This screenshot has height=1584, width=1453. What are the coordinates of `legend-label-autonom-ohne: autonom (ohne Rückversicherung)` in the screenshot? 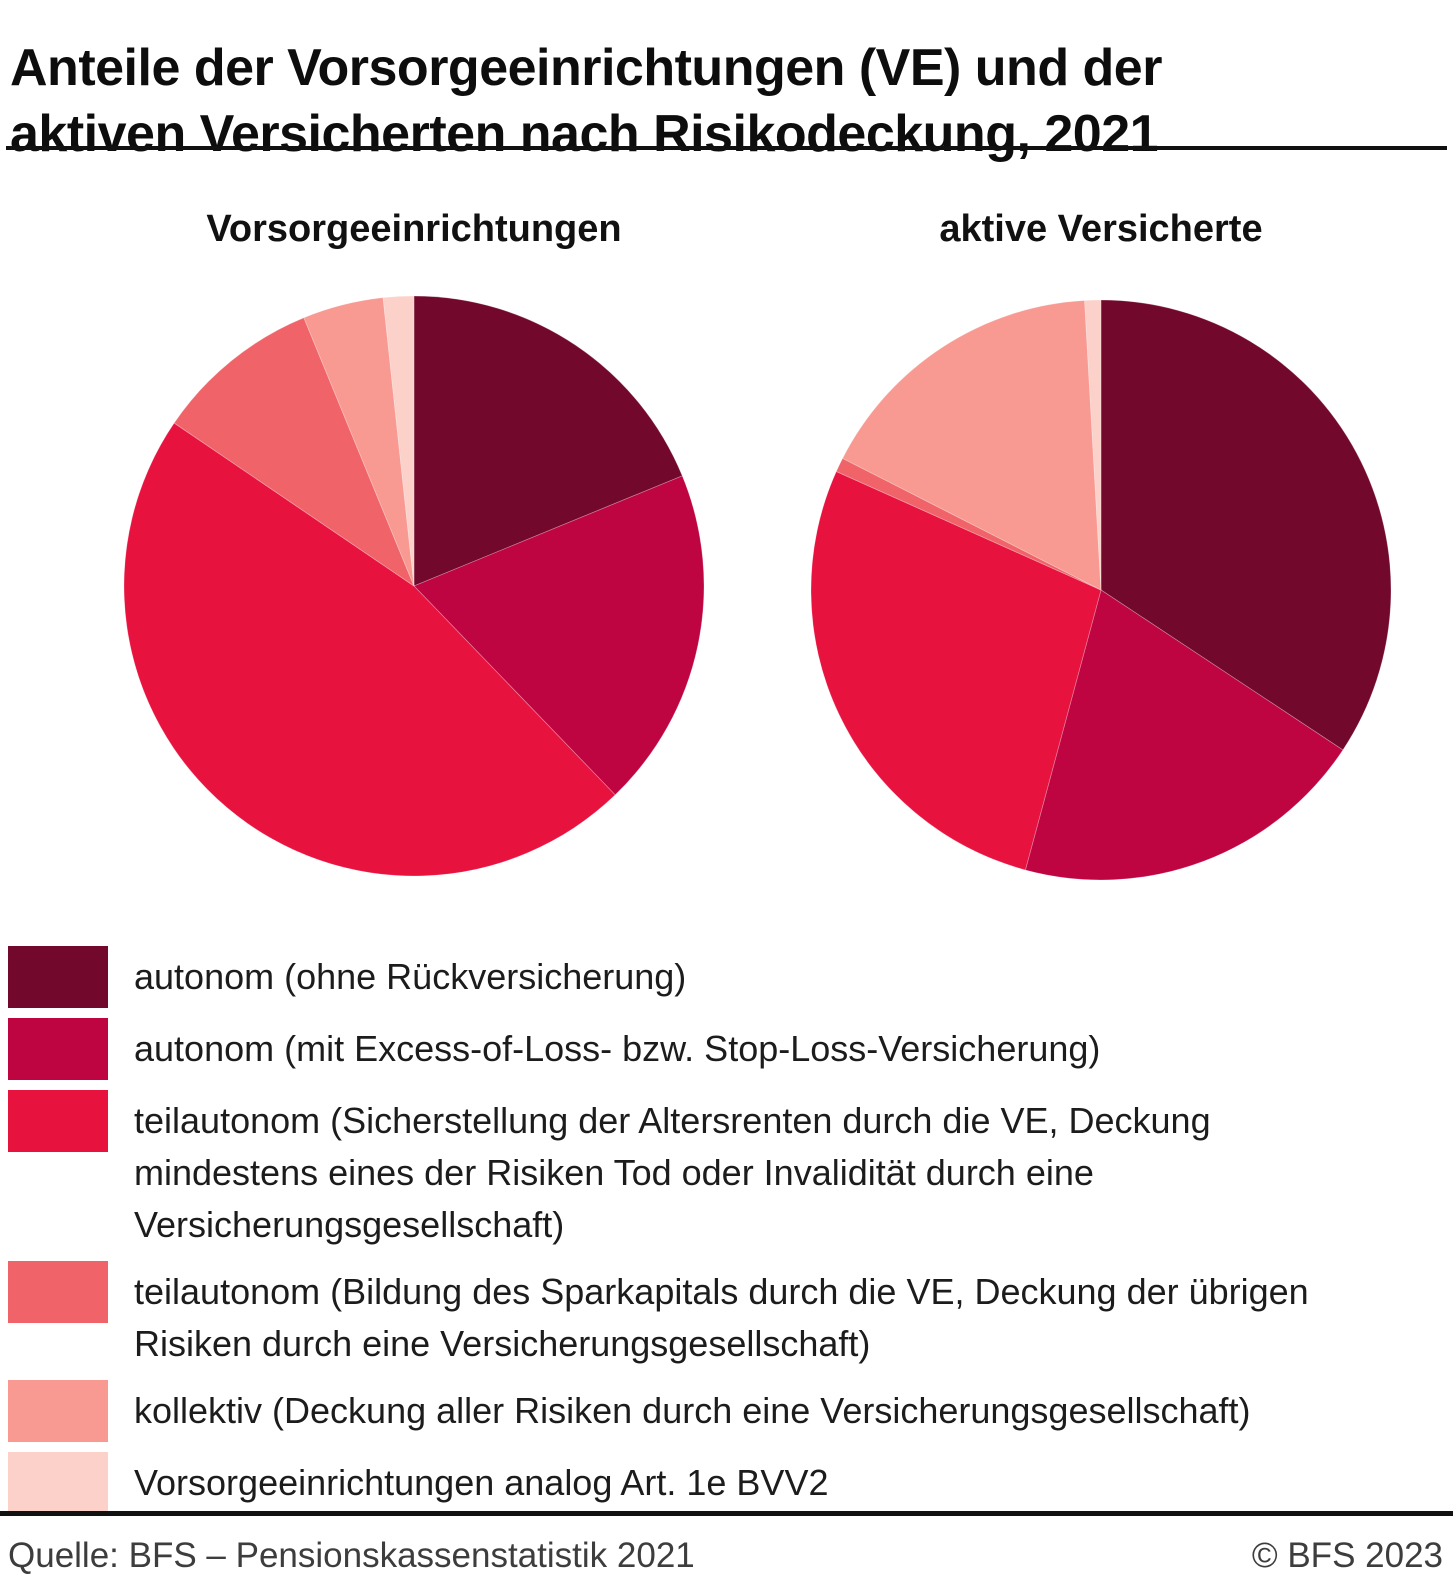 It's located at (410, 976).